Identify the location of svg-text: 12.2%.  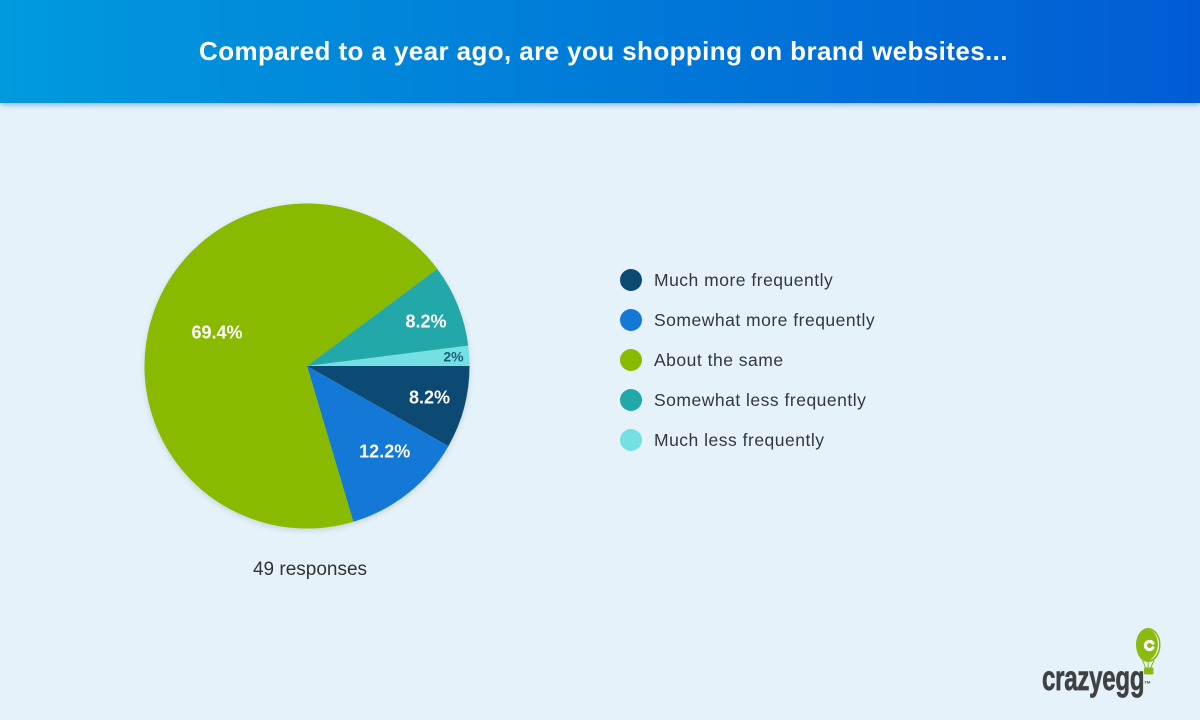
(384, 452).